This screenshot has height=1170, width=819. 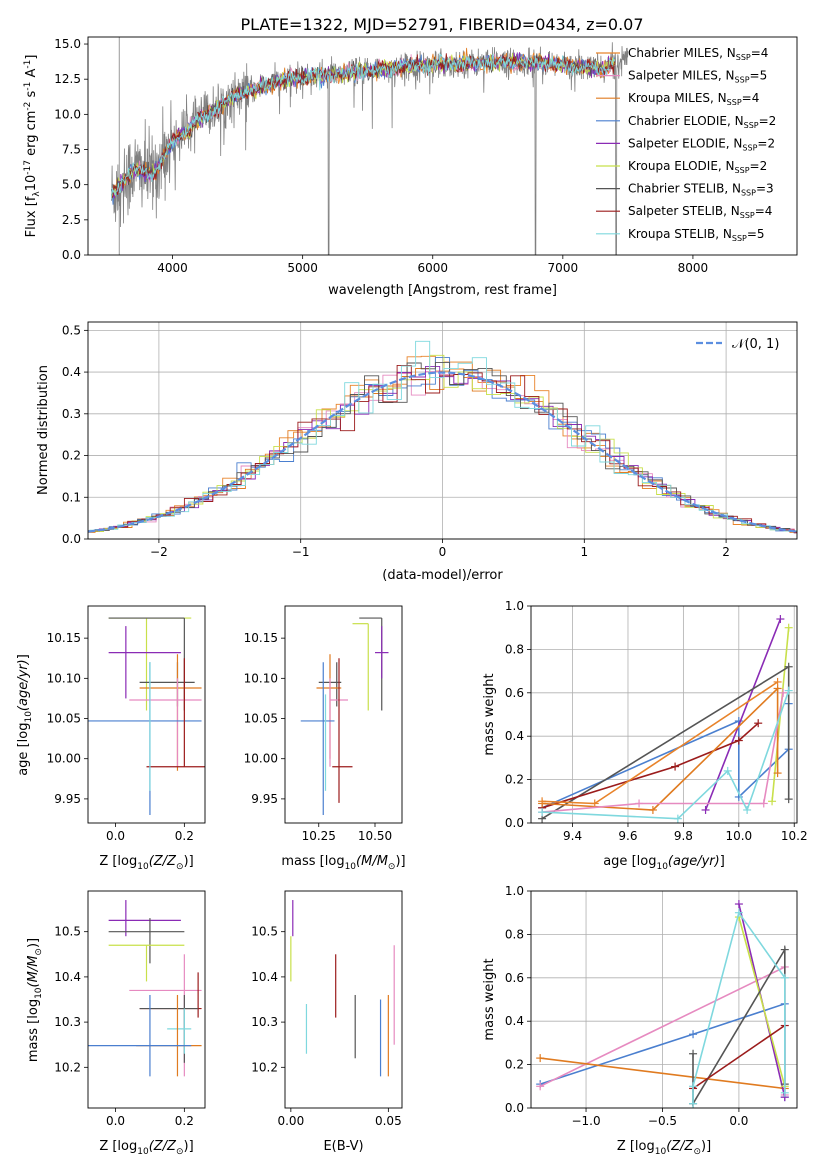 I want to click on x-tick-label: −1.0, so click(x=585, y=1121).